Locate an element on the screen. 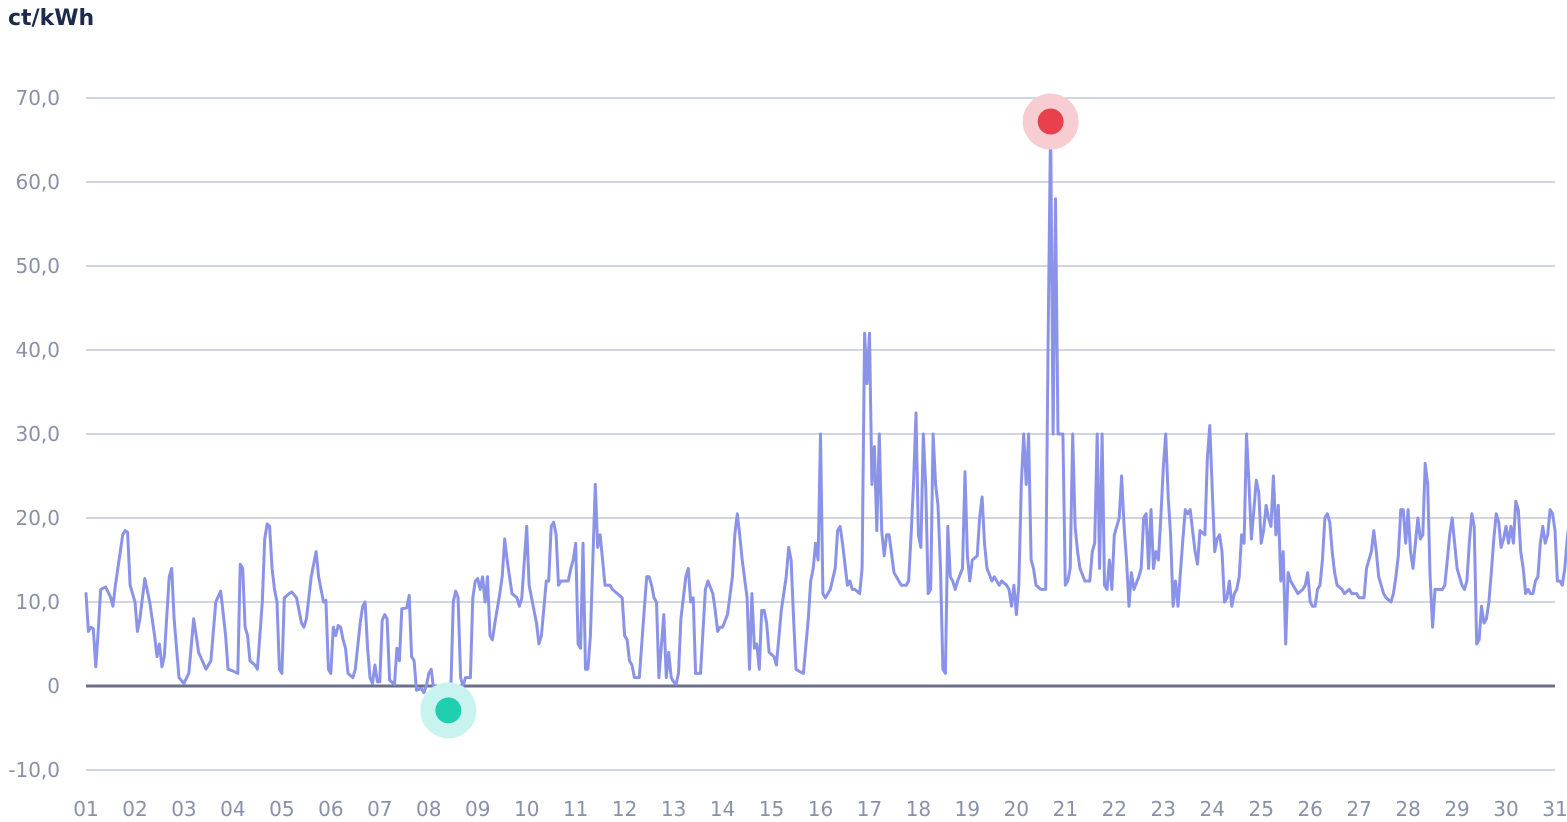  y-tick-label: 70,0 is located at coordinates (37, 98).